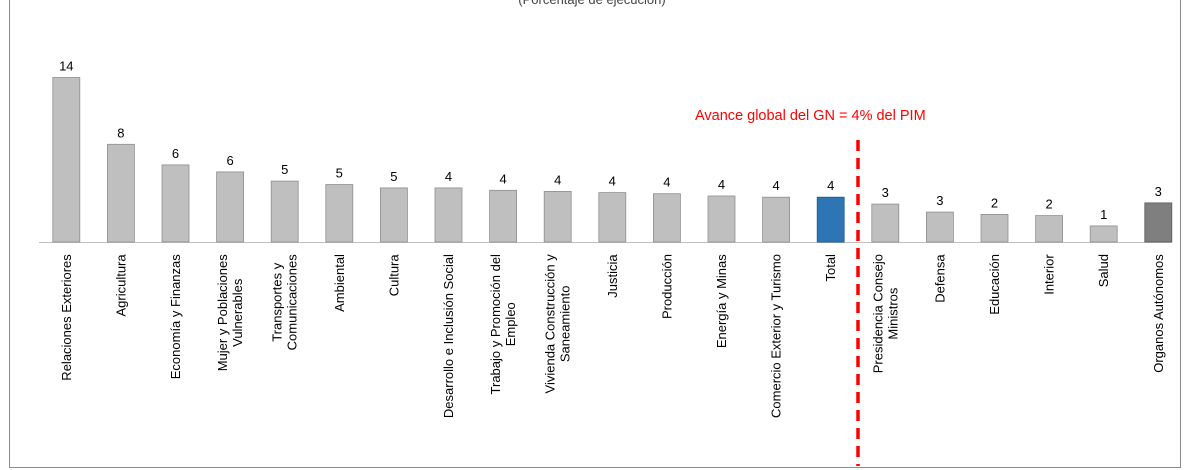 This screenshot has width=1185, height=470. Describe the element at coordinates (393, 275) in the screenshot. I see `category-label-7: Cultura` at that location.